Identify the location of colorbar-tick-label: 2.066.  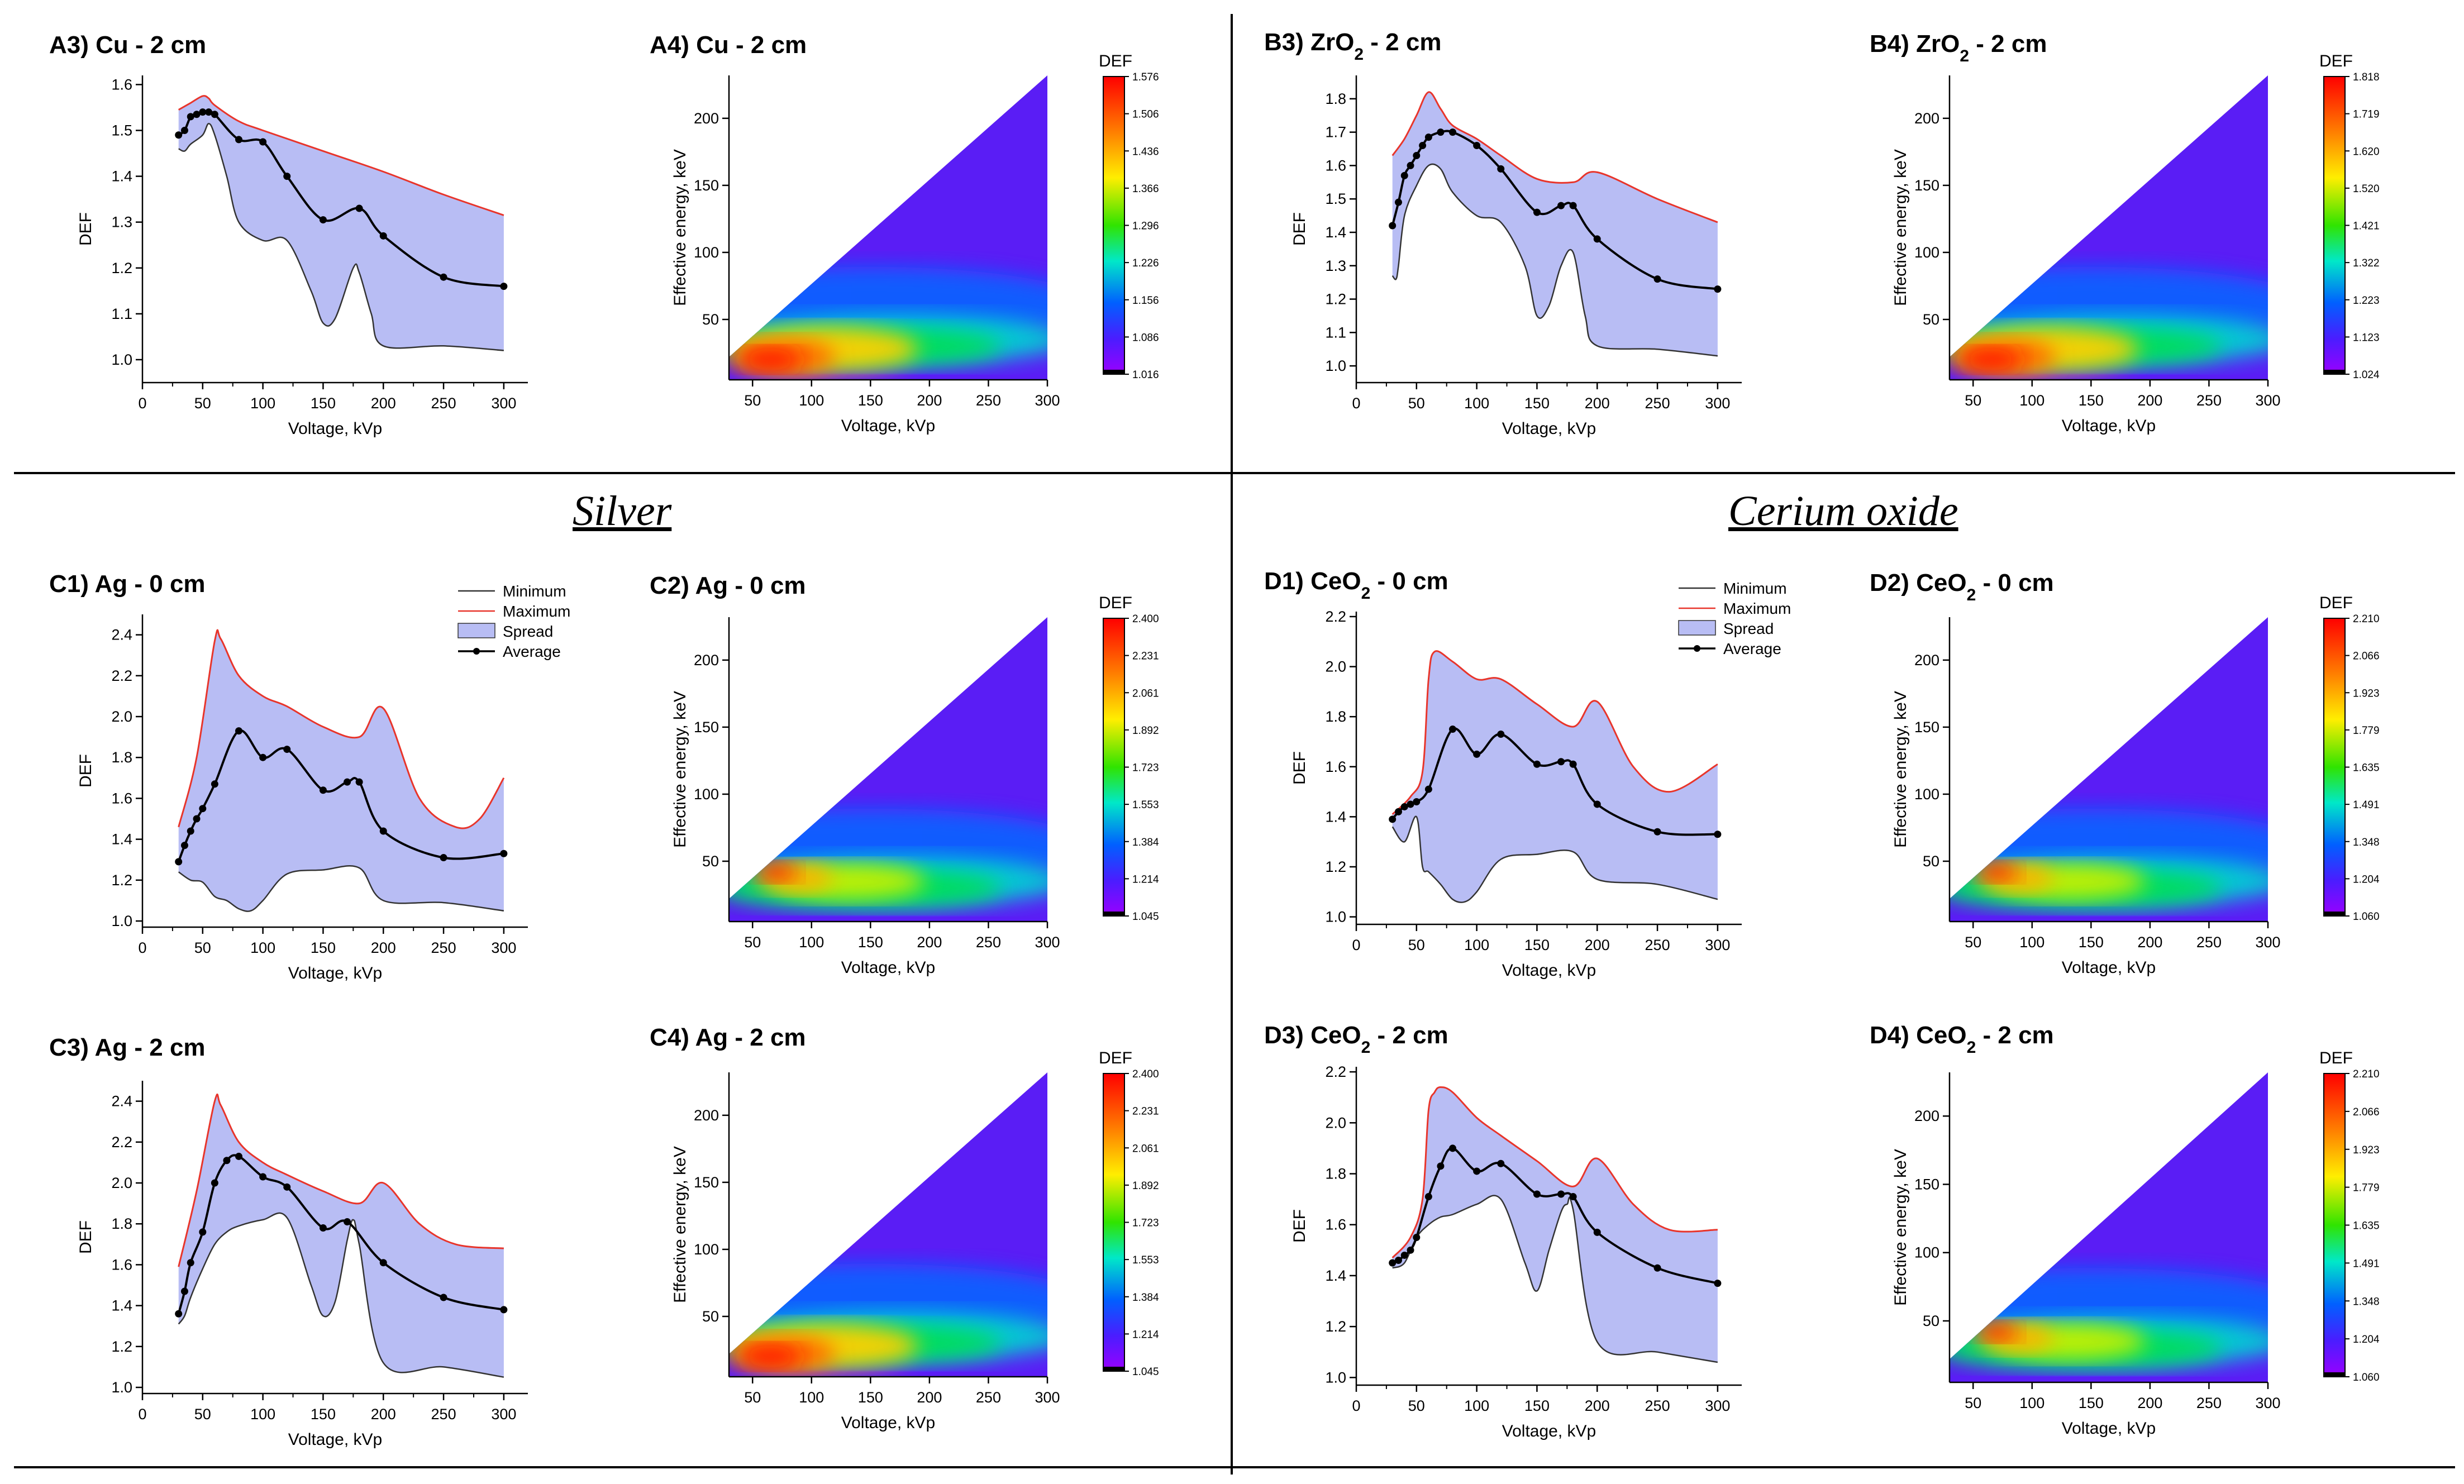
(2366, 656).